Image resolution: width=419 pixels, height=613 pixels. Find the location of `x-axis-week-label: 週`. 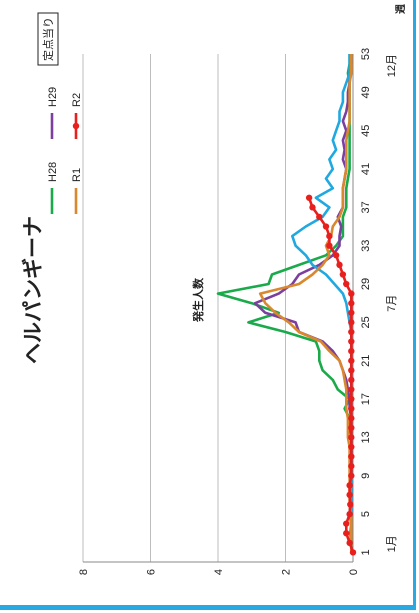

x-axis-week-label: 週 is located at coordinates (401, 9).